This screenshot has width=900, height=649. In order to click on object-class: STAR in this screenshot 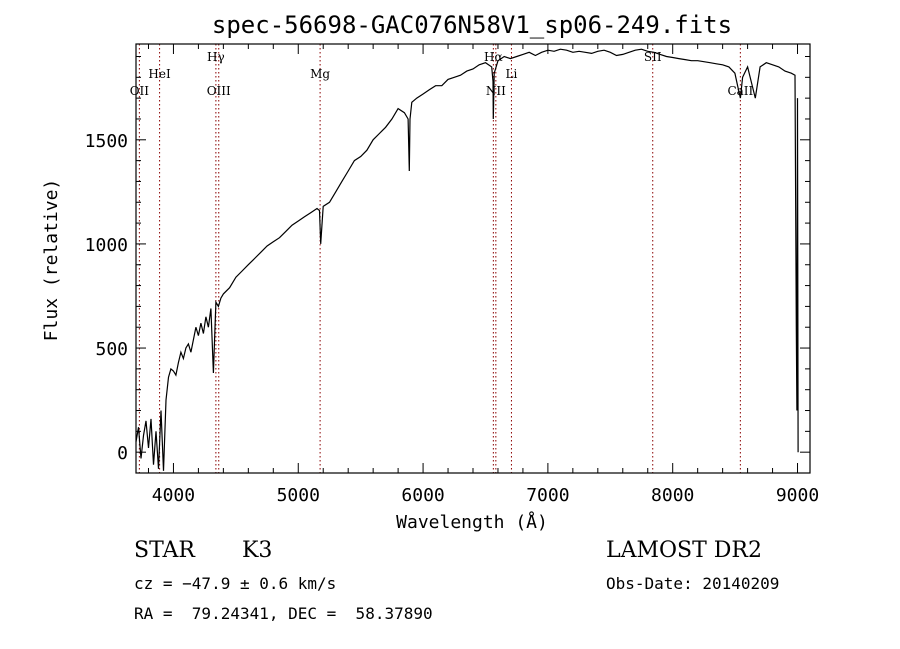, I will do `click(164, 550)`.